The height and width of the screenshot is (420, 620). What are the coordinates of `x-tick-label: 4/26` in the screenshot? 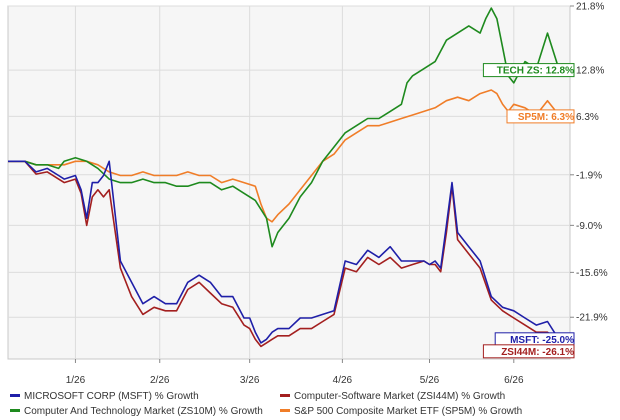 It's located at (343, 380).